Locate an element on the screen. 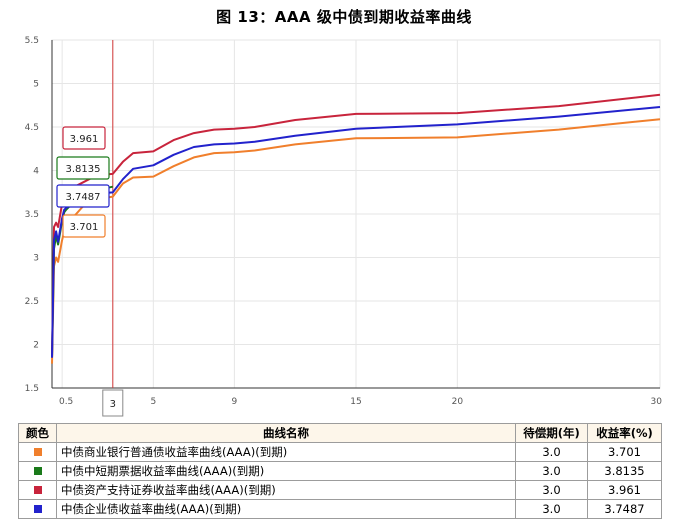 Image resolution: width=688 pixels, height=531 pixels. header-term: 待偿期(年) is located at coordinates (551, 433).